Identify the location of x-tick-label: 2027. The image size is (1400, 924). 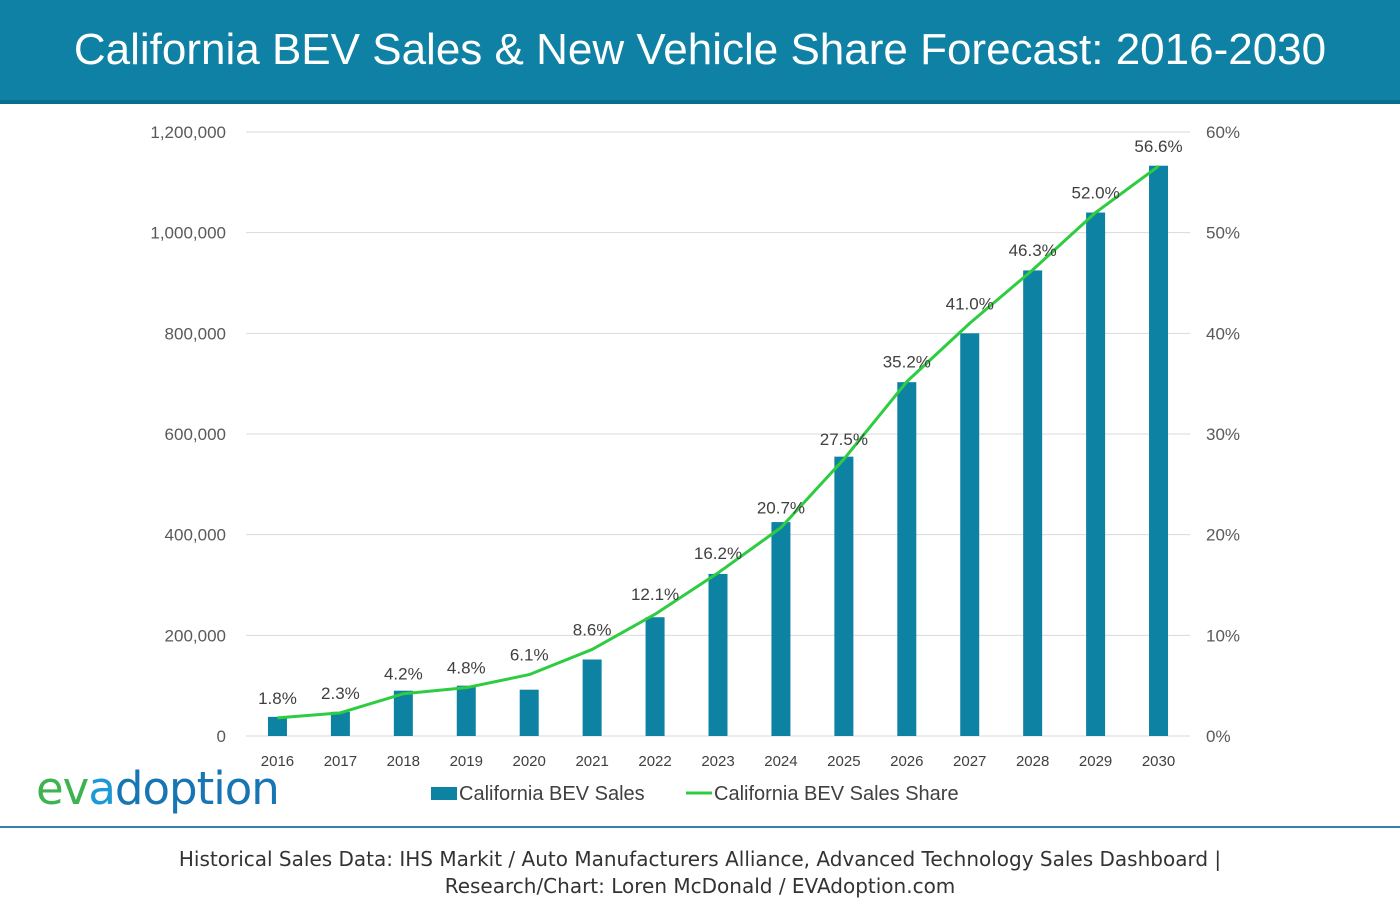
(969, 761).